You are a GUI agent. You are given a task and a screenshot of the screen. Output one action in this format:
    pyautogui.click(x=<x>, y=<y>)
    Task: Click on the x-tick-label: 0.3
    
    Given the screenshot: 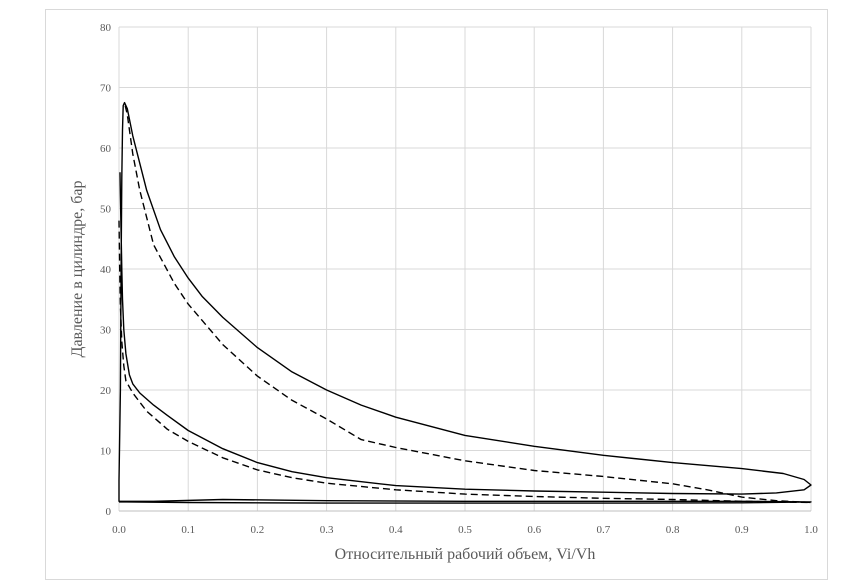 What is the action you would take?
    pyautogui.click(x=327, y=530)
    